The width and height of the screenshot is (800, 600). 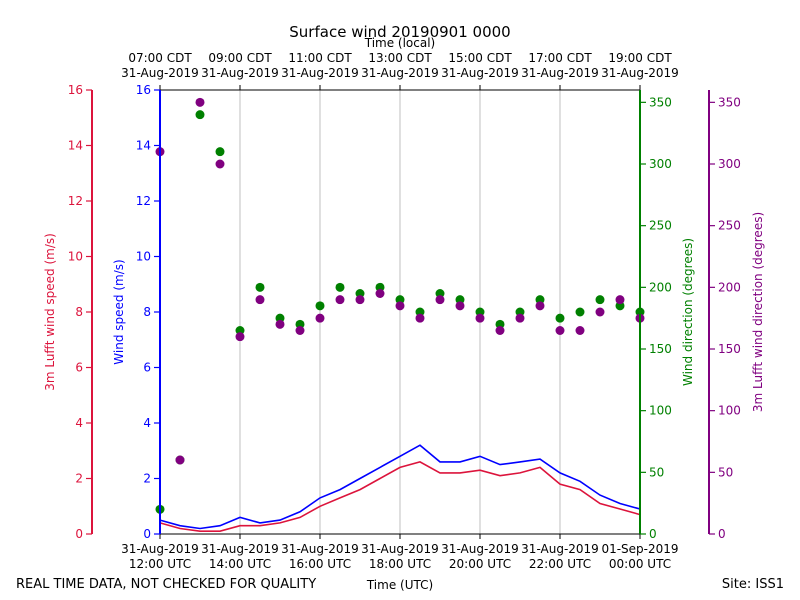 What do you see at coordinates (660, 287) in the screenshot?
I see `wind-dir-tick-label: 200` at bounding box center [660, 287].